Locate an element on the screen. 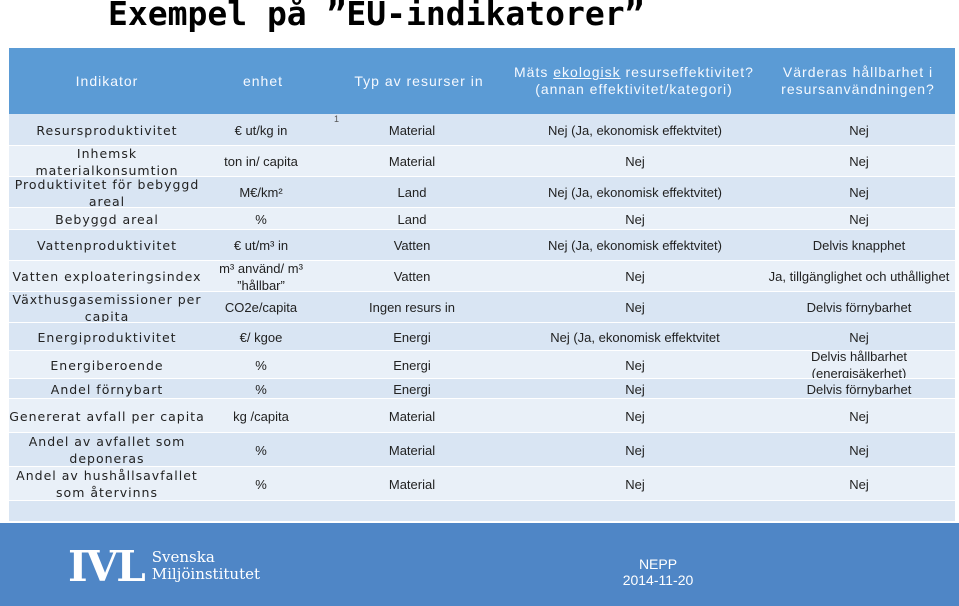 The height and width of the screenshot is (606, 959). cell-unit: € ut/m³ in is located at coordinates (261, 245).